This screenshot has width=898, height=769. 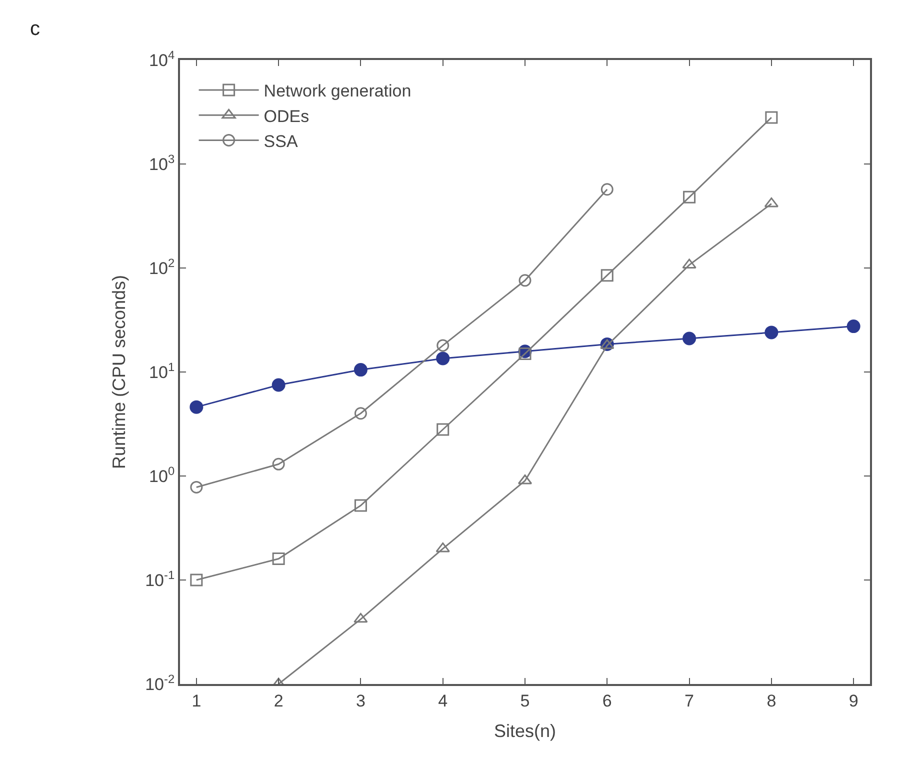 What do you see at coordinates (279, 700) in the screenshot?
I see `x-tick-label: 2` at bounding box center [279, 700].